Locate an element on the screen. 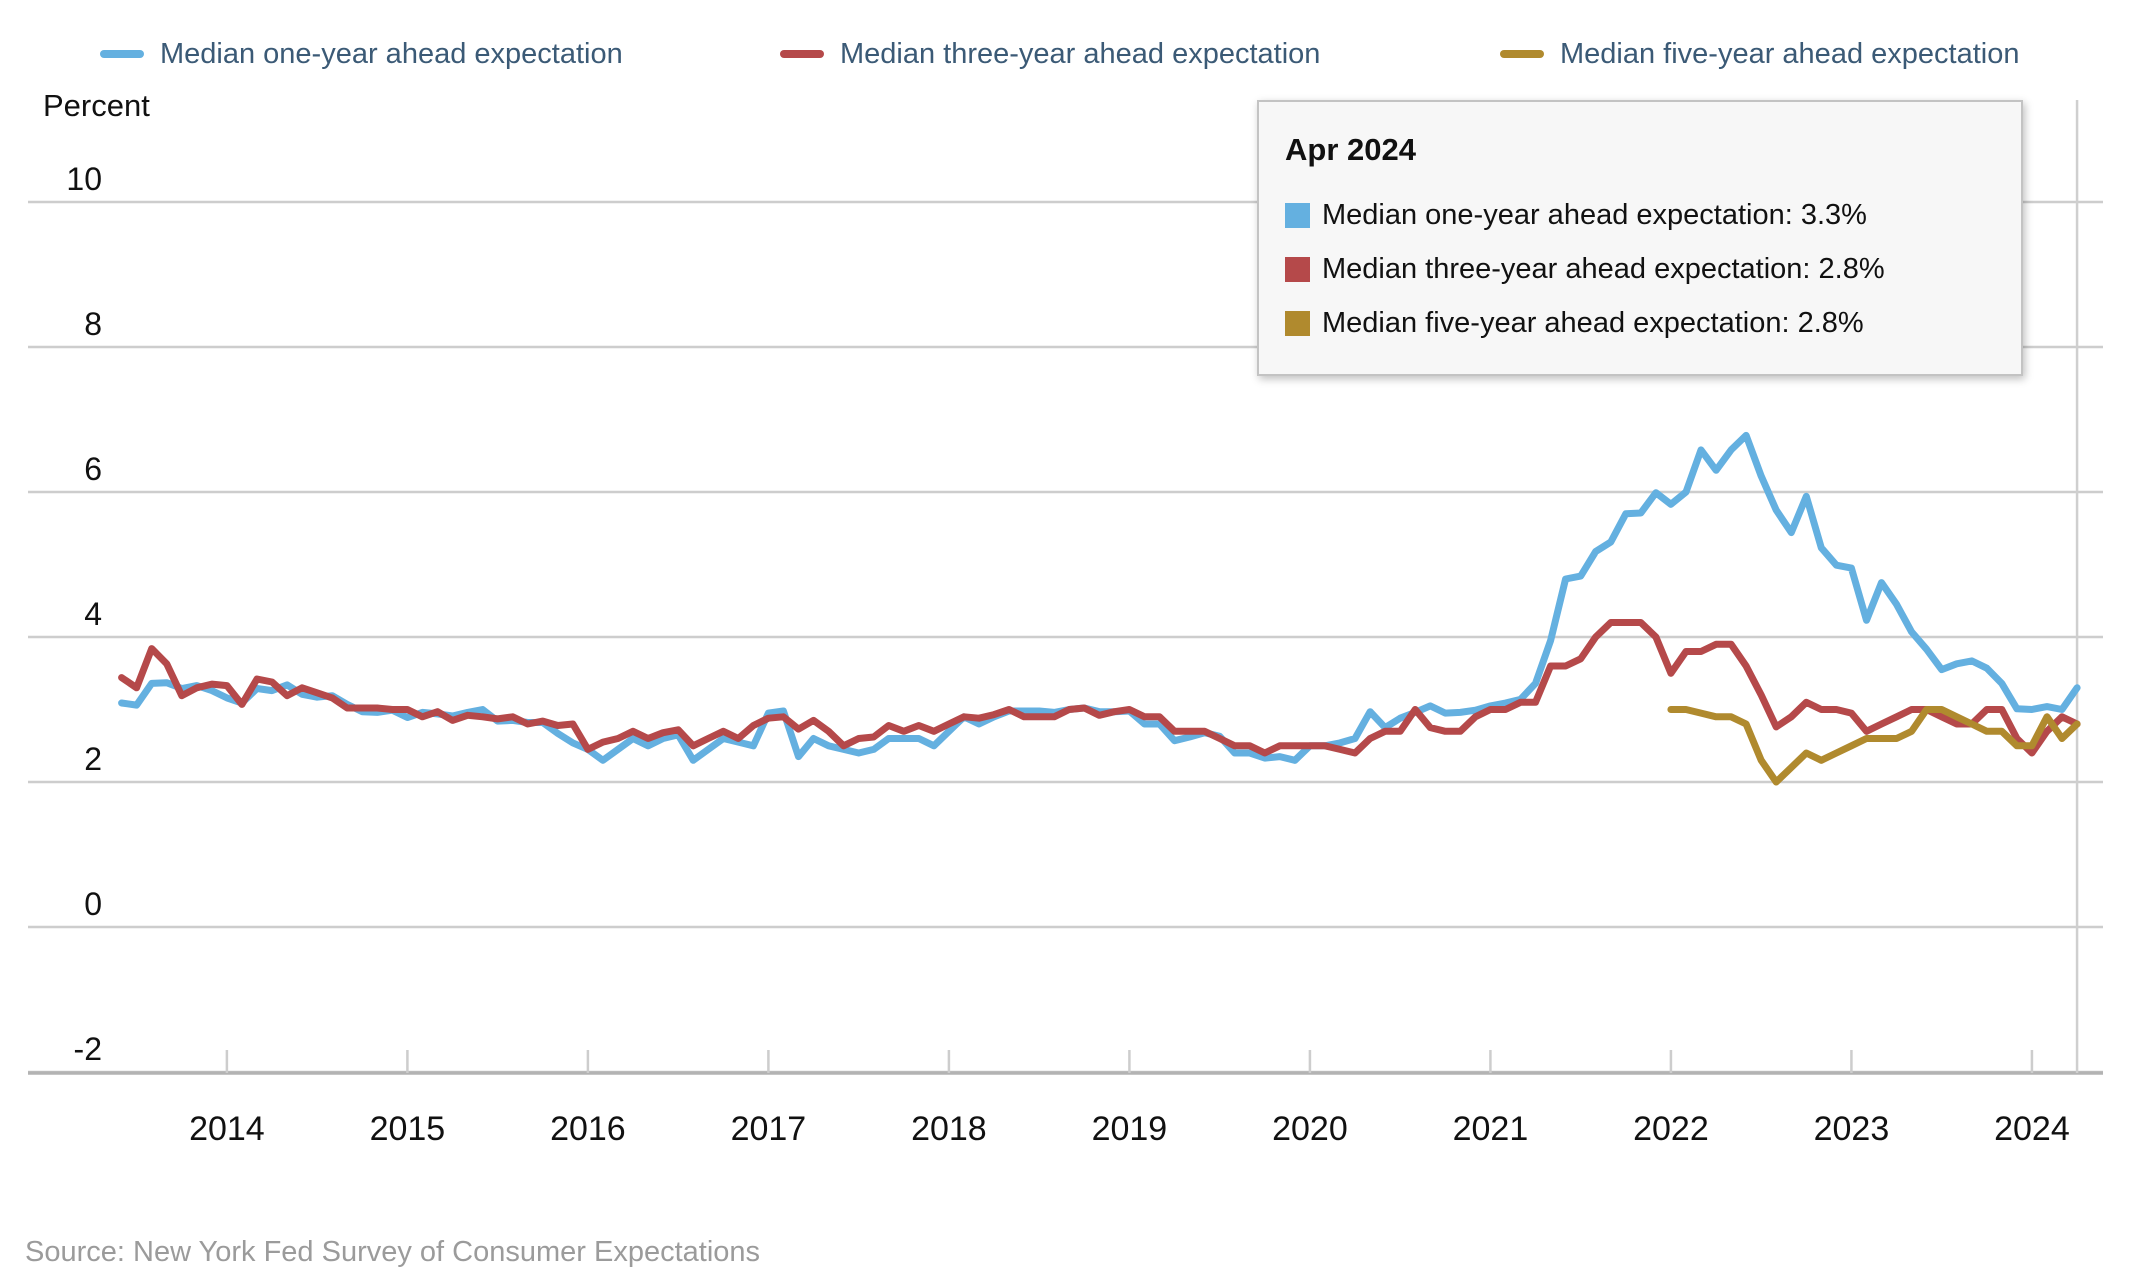  tooltip-row-one-year: Median one-year ahead expectation: 3.3% is located at coordinates (1639, 215).